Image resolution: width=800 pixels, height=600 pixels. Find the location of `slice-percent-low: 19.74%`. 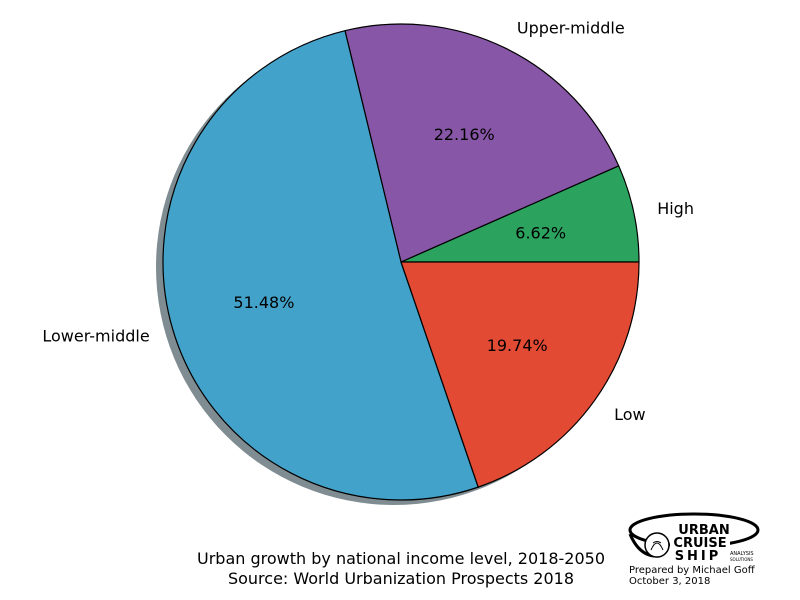

slice-percent-low: 19.74% is located at coordinates (517, 345).